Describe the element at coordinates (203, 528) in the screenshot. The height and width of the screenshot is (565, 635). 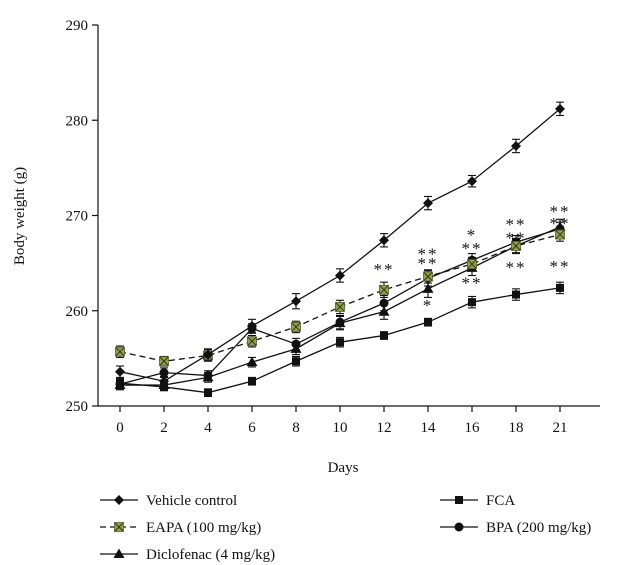
I see `legend-label: EAPA (100 mg/kg)` at that location.